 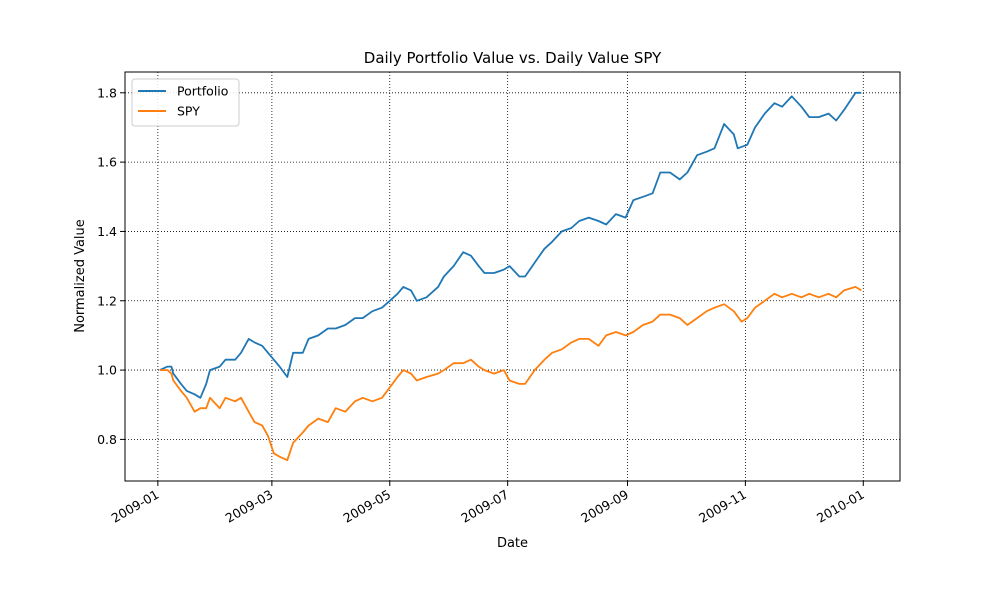 I want to click on legend-label-spy: SPY, so click(x=188, y=111).